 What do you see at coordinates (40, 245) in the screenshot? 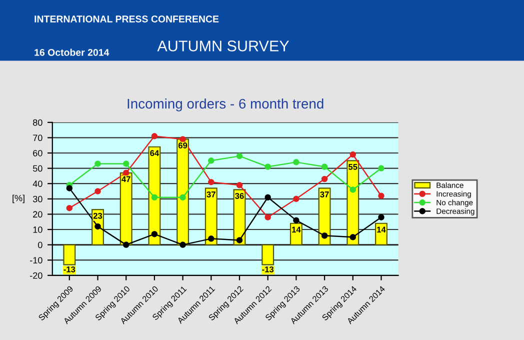
I see `y-tick-label: 0` at bounding box center [40, 245].